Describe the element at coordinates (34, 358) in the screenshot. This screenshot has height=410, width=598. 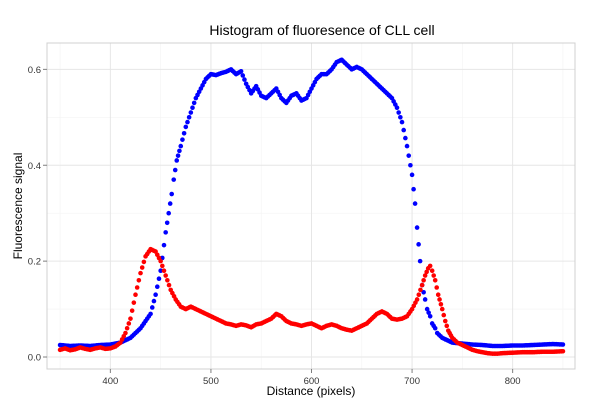
I see `y-tick-label: 0.0` at that location.